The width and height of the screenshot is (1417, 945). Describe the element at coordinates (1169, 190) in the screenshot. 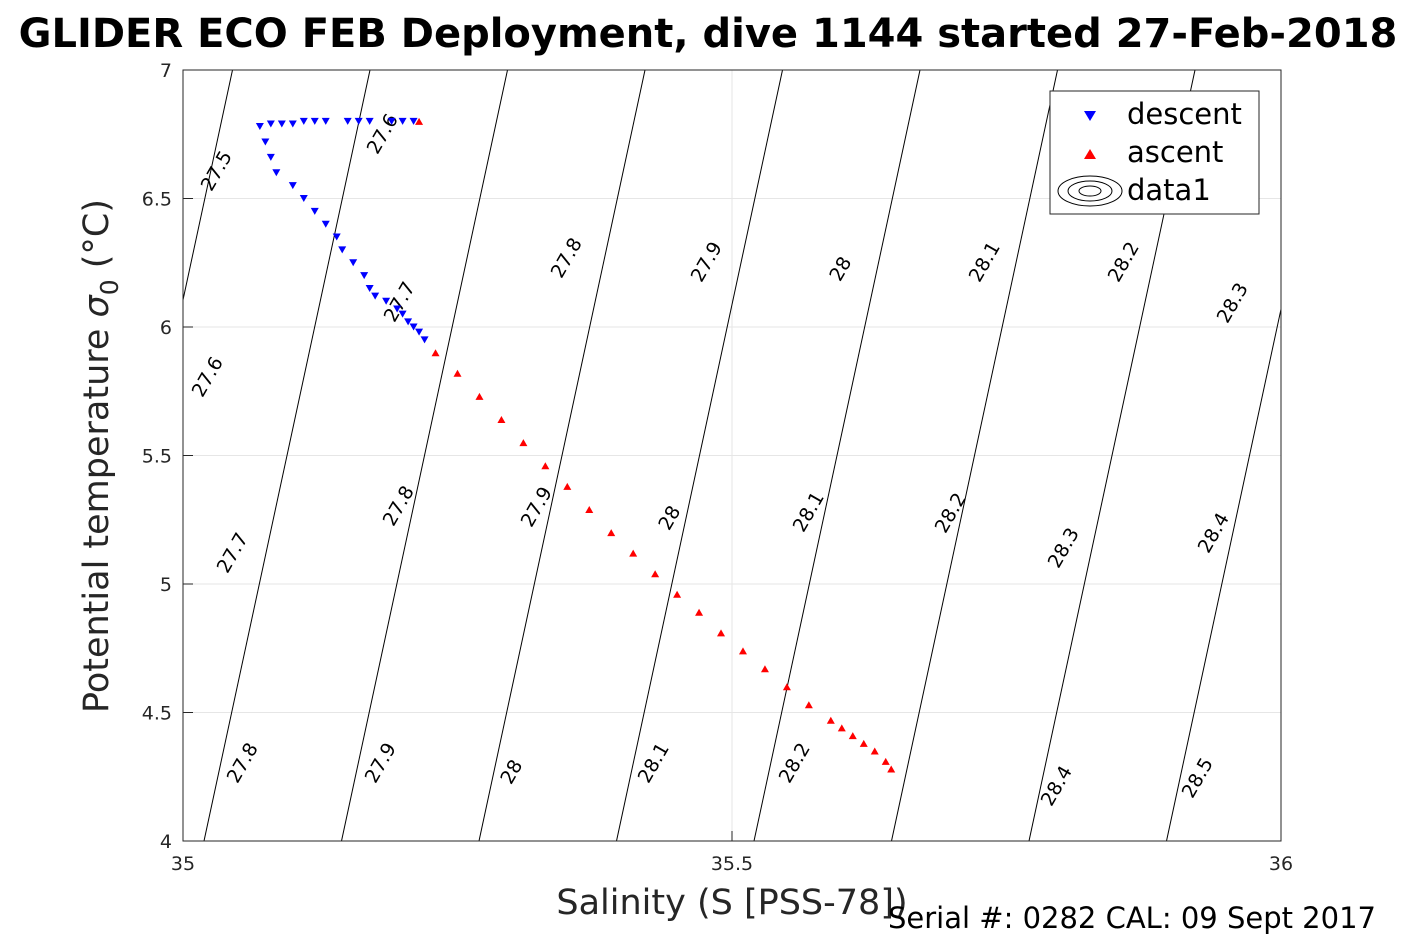

I see `legend-data1-label: data1` at that location.